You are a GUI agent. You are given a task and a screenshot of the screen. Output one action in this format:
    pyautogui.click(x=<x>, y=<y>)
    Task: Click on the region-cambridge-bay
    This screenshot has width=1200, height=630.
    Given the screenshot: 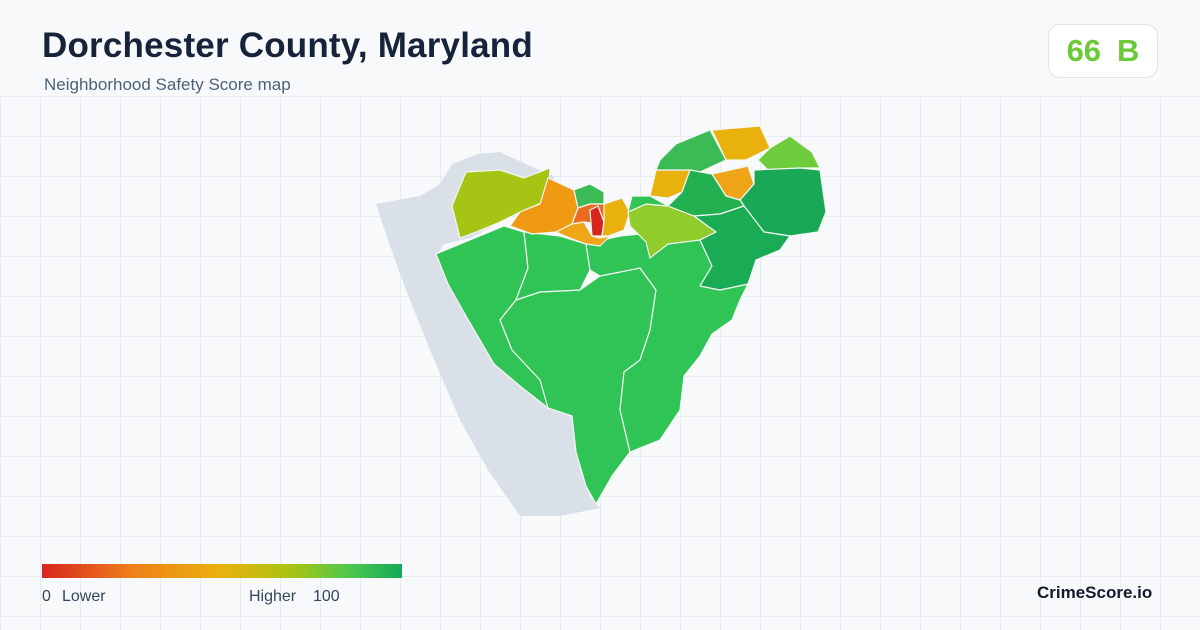 What is the action you would take?
    pyautogui.click(x=583, y=234)
    